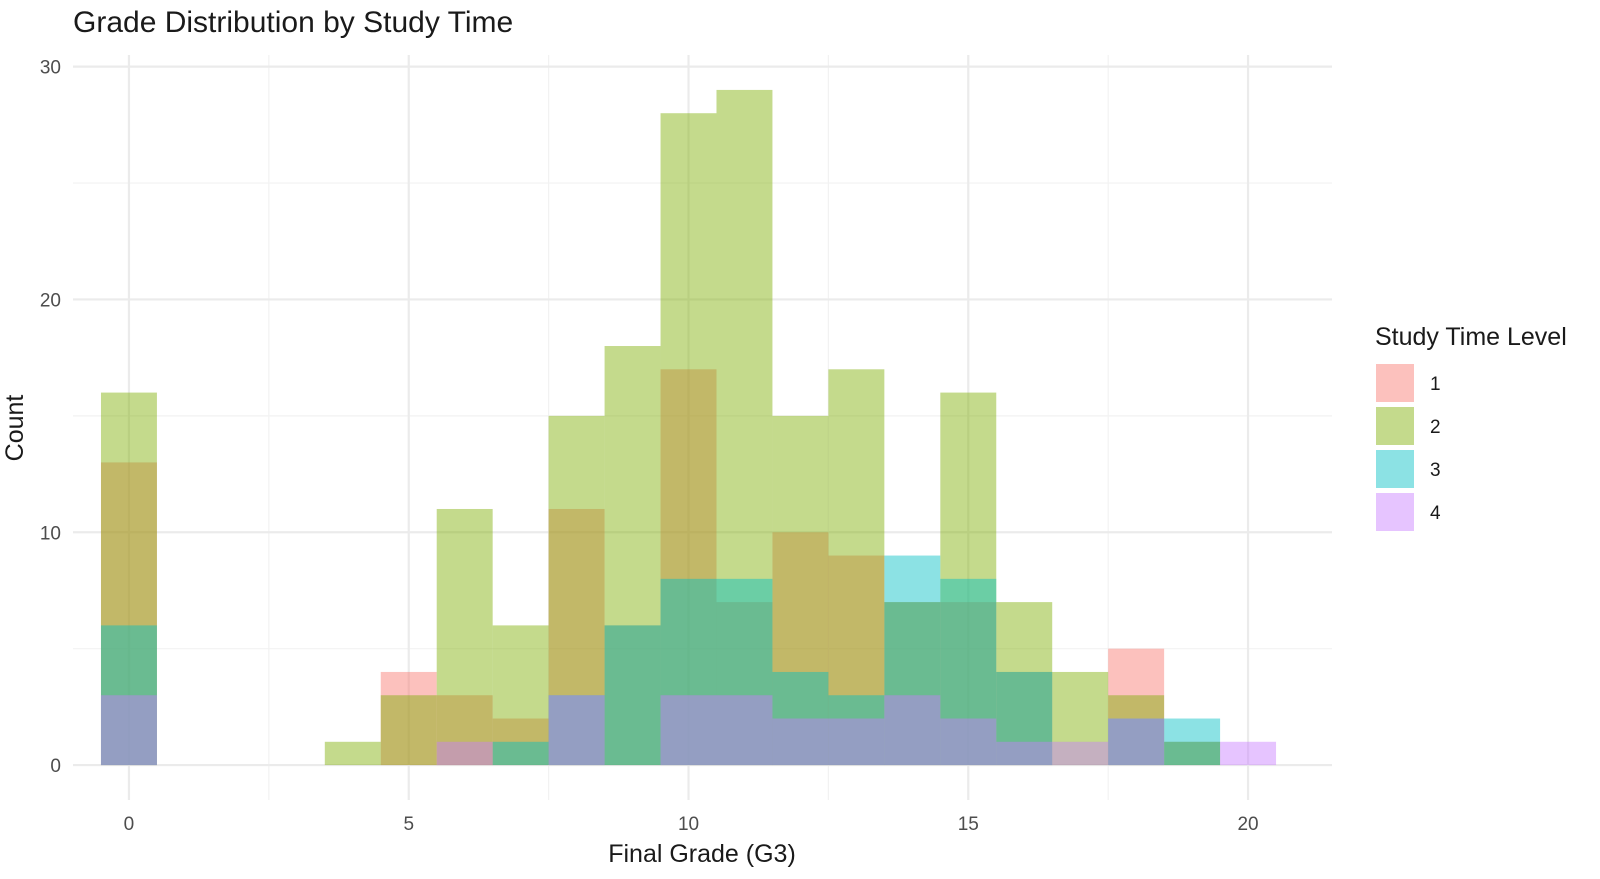 The image size is (1600, 879). I want to click on x-tick-label: 20, so click(1247, 824).